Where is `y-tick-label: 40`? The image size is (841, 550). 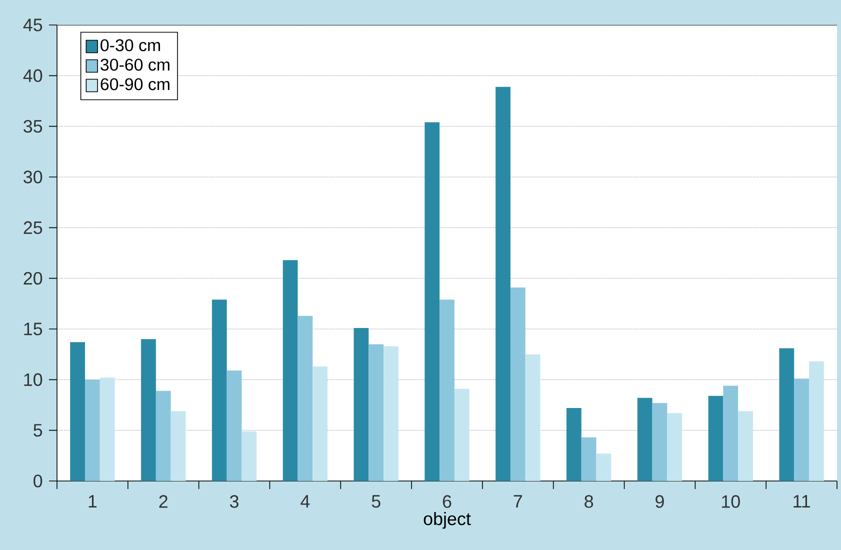 y-tick-label: 40 is located at coordinates (32, 75).